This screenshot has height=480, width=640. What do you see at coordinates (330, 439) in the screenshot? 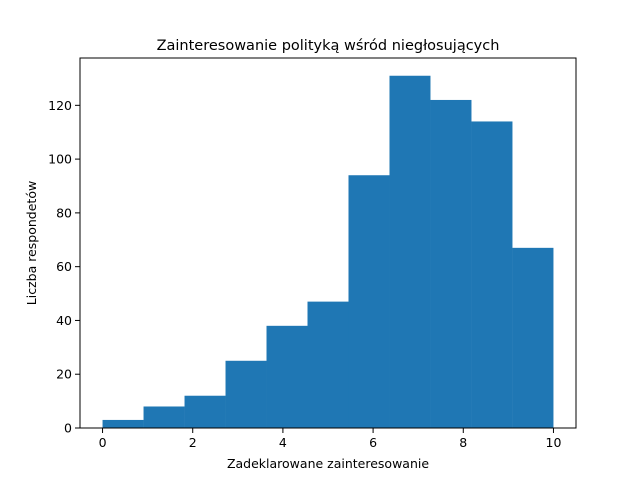
I see `x-axis-ticks: 0 2 4 6 8 10` at bounding box center [330, 439].